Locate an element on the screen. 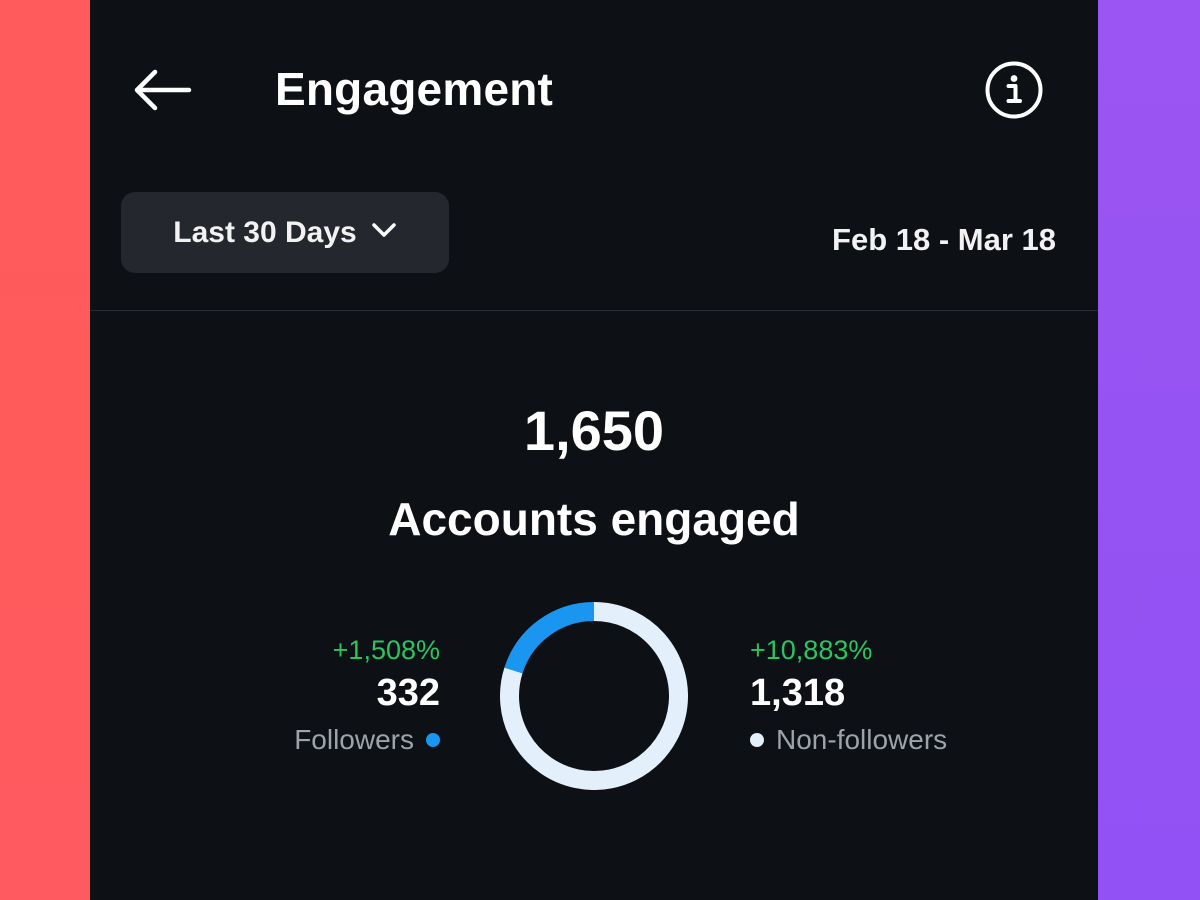  info-icon is located at coordinates (1014, 92).